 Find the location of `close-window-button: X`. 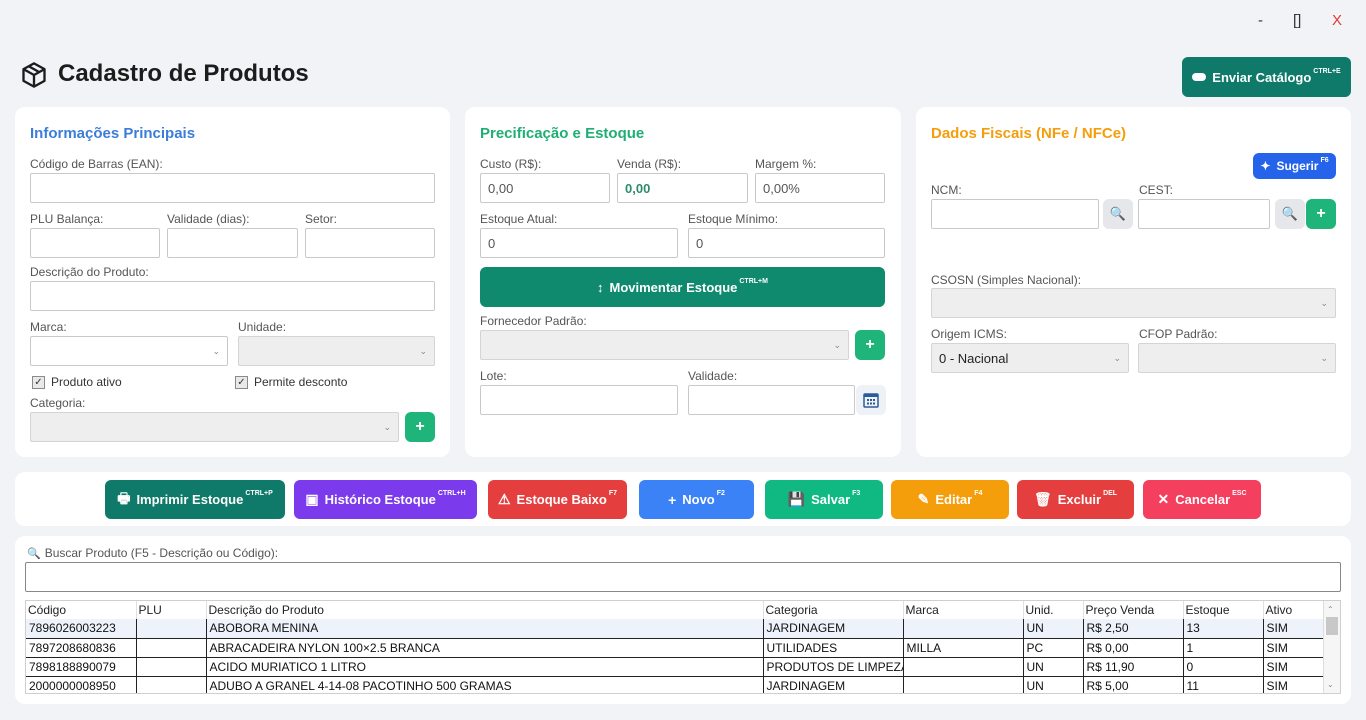

close-window-button: X is located at coordinates (1337, 20).